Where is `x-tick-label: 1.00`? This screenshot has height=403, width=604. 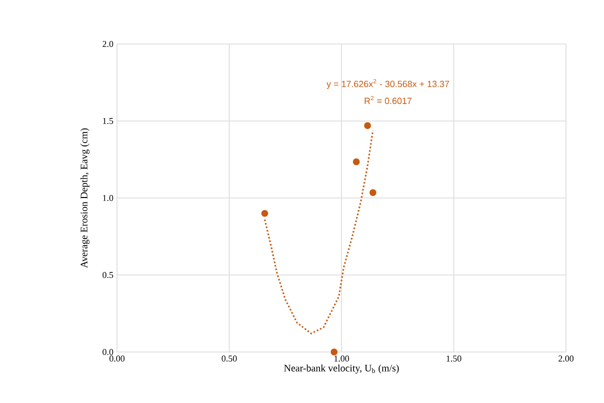 x-tick-label: 1.00 is located at coordinates (342, 359).